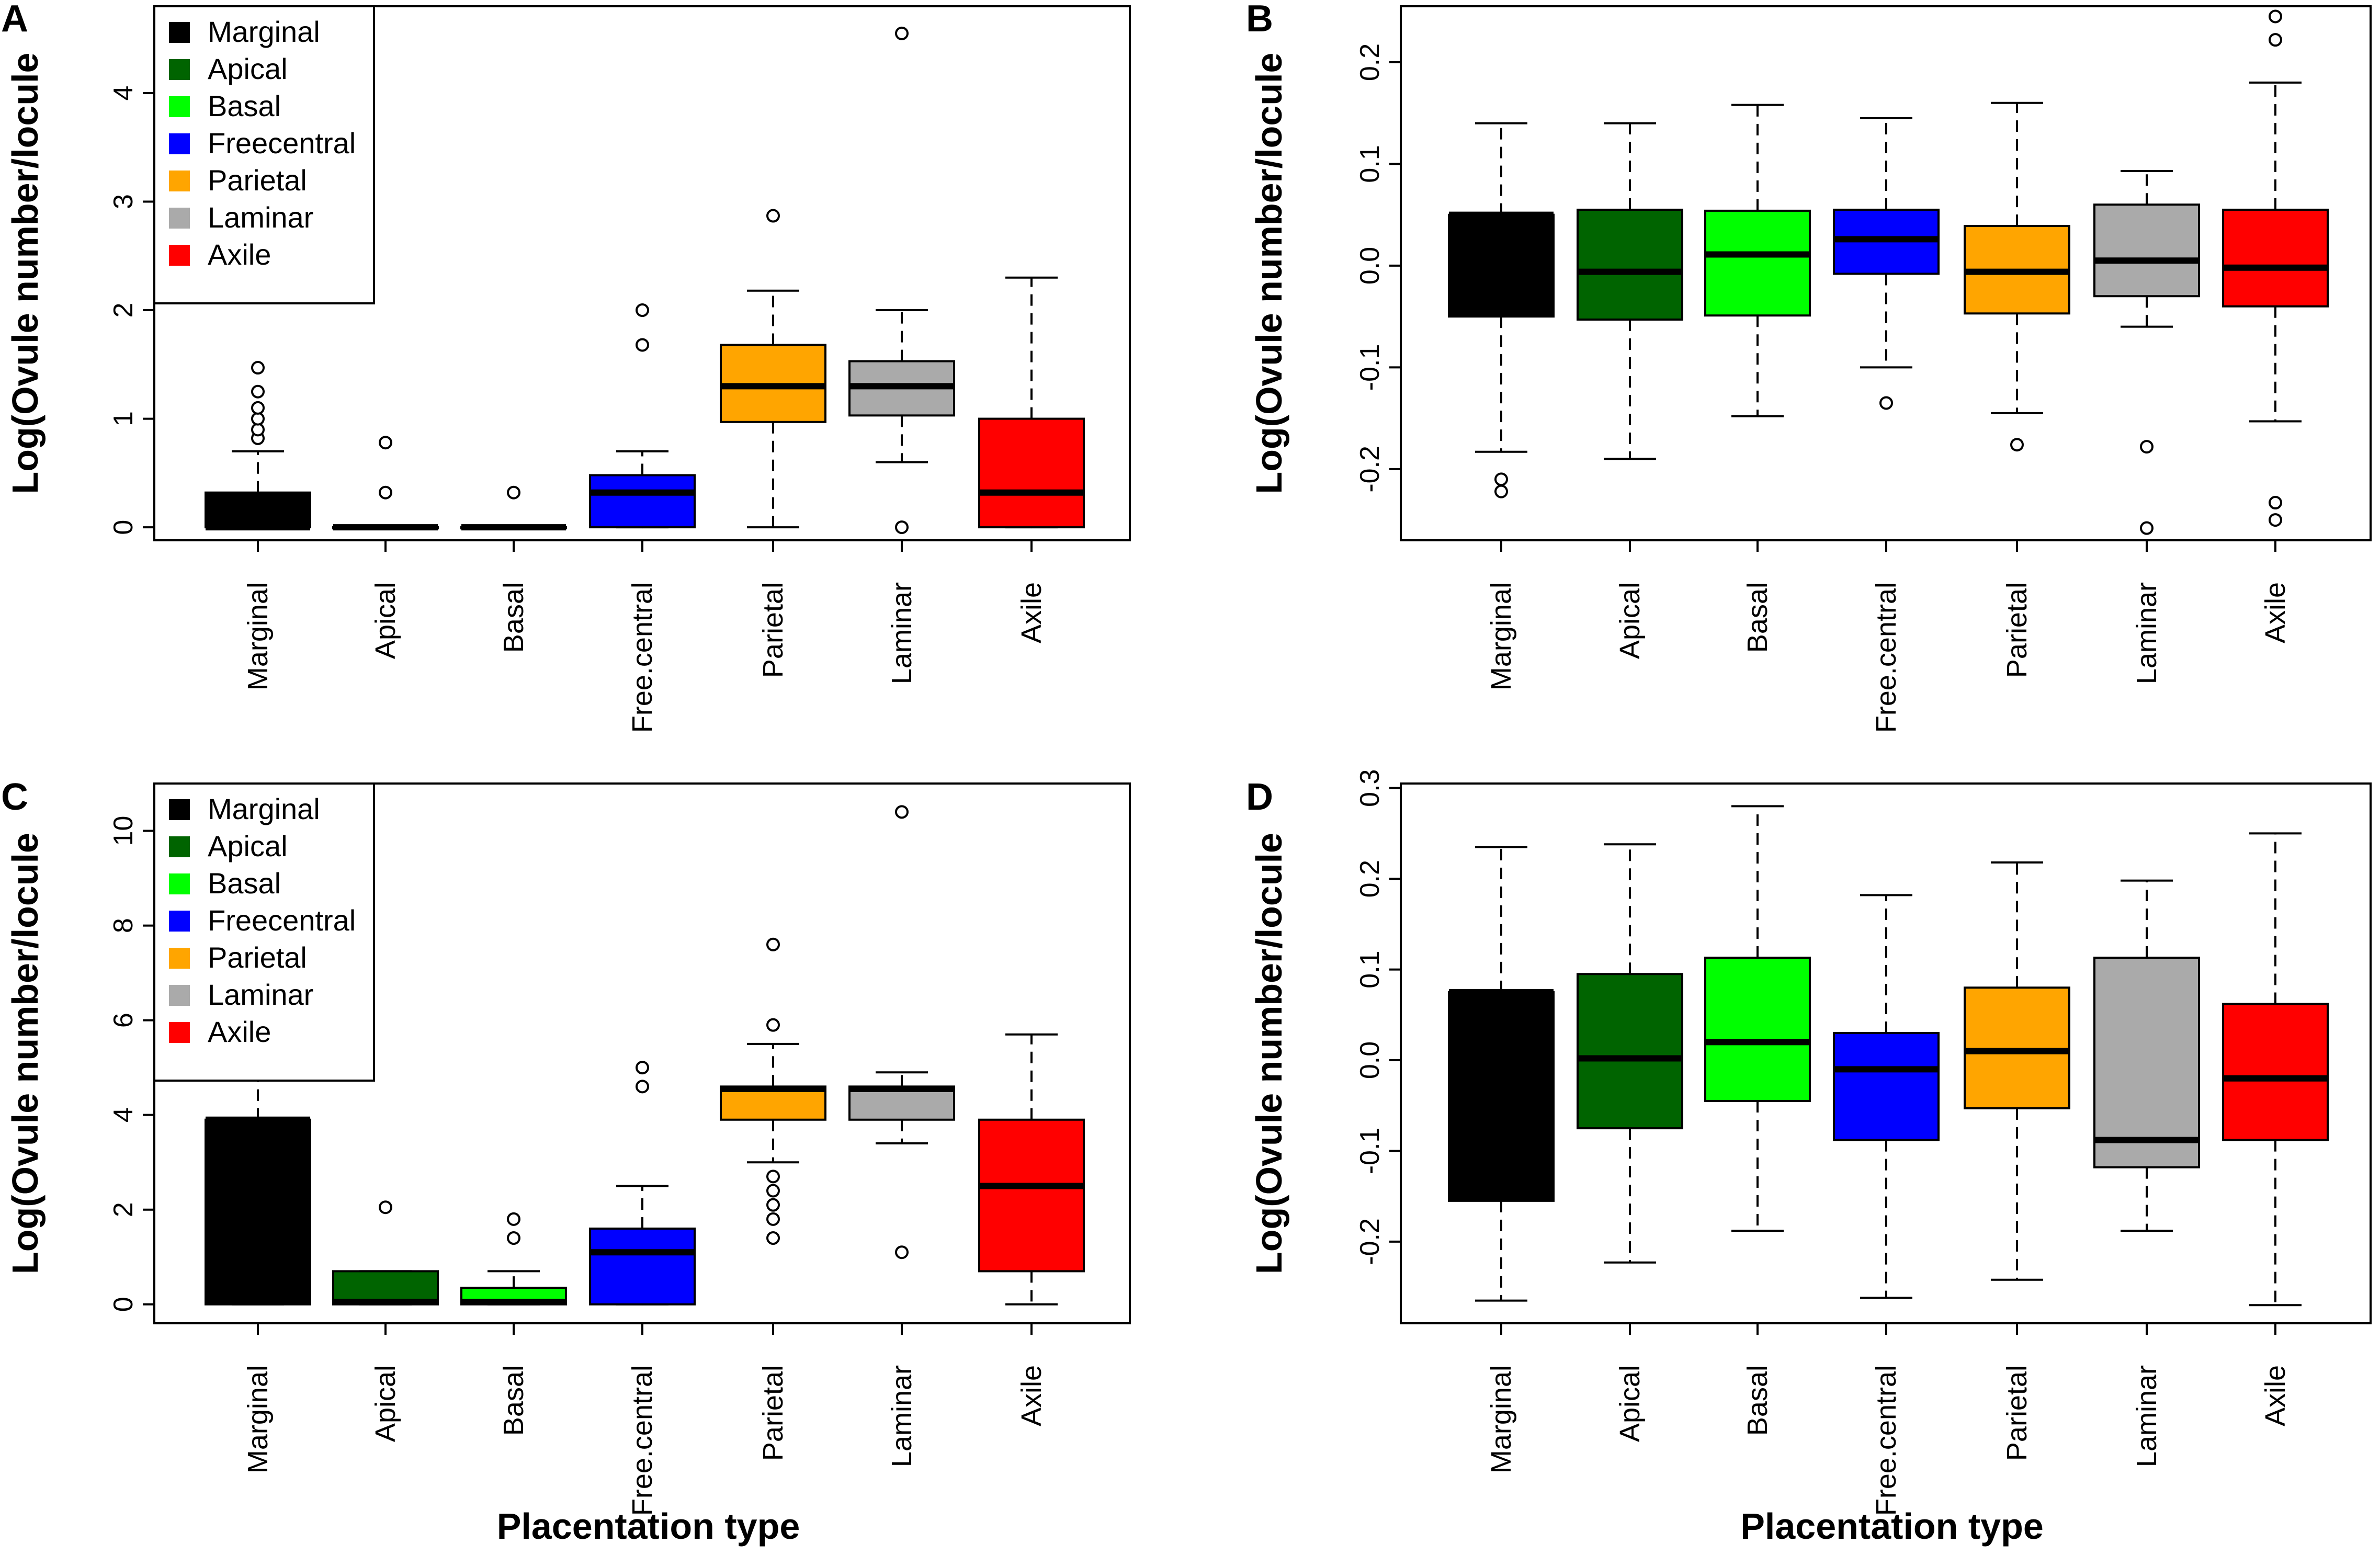  What do you see at coordinates (1758, 260) in the screenshot?
I see `box-basal` at bounding box center [1758, 260].